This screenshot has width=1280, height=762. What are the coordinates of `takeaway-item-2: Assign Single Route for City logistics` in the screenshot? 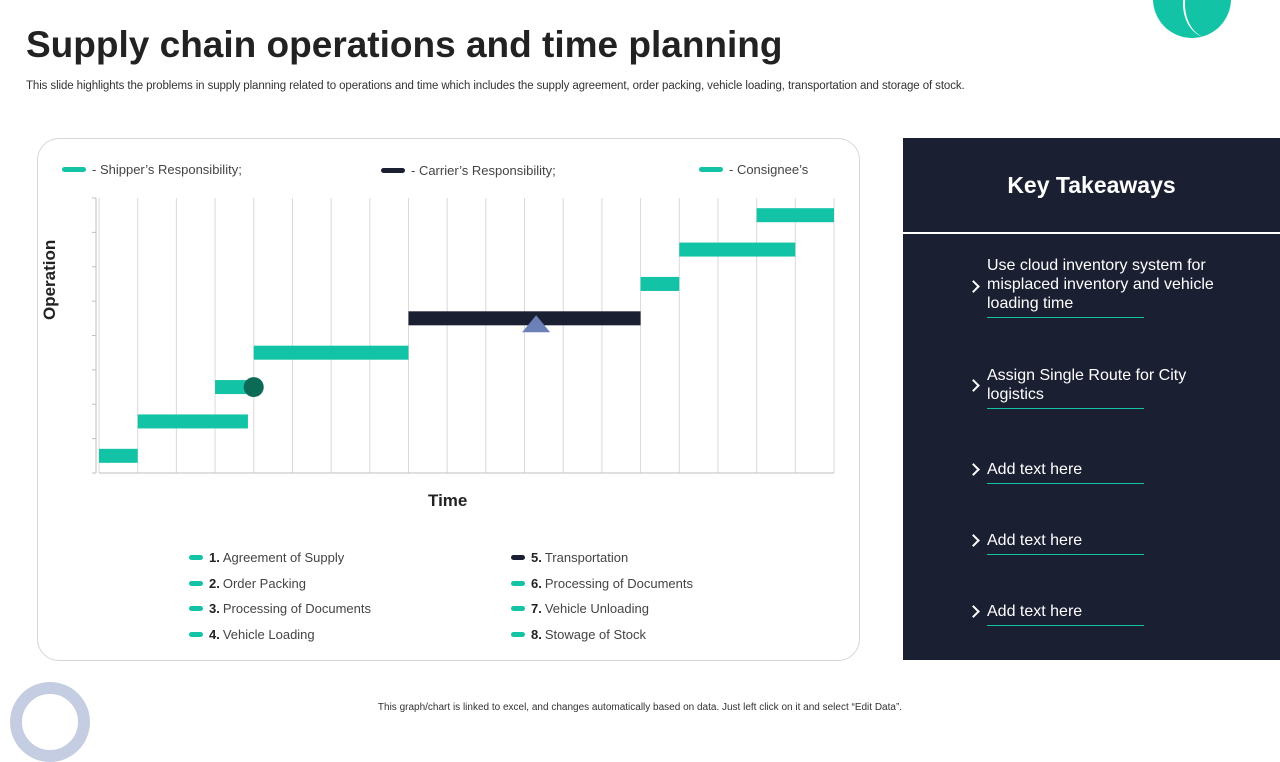 It's located at (1087, 387).